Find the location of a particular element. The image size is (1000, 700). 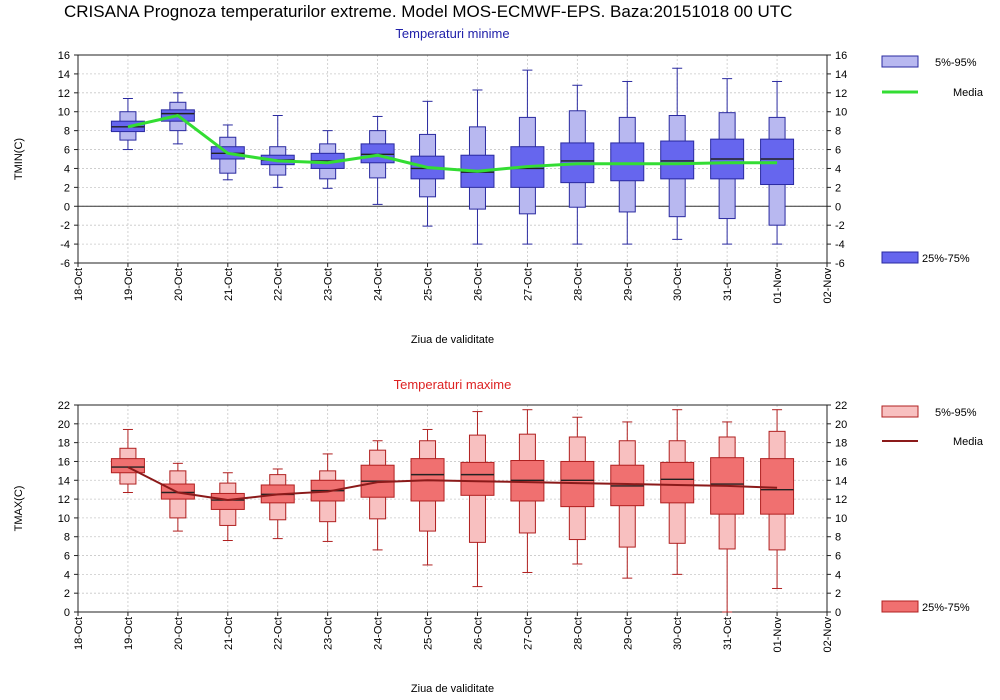

tmax-box-24-Oct is located at coordinates (377, 495).